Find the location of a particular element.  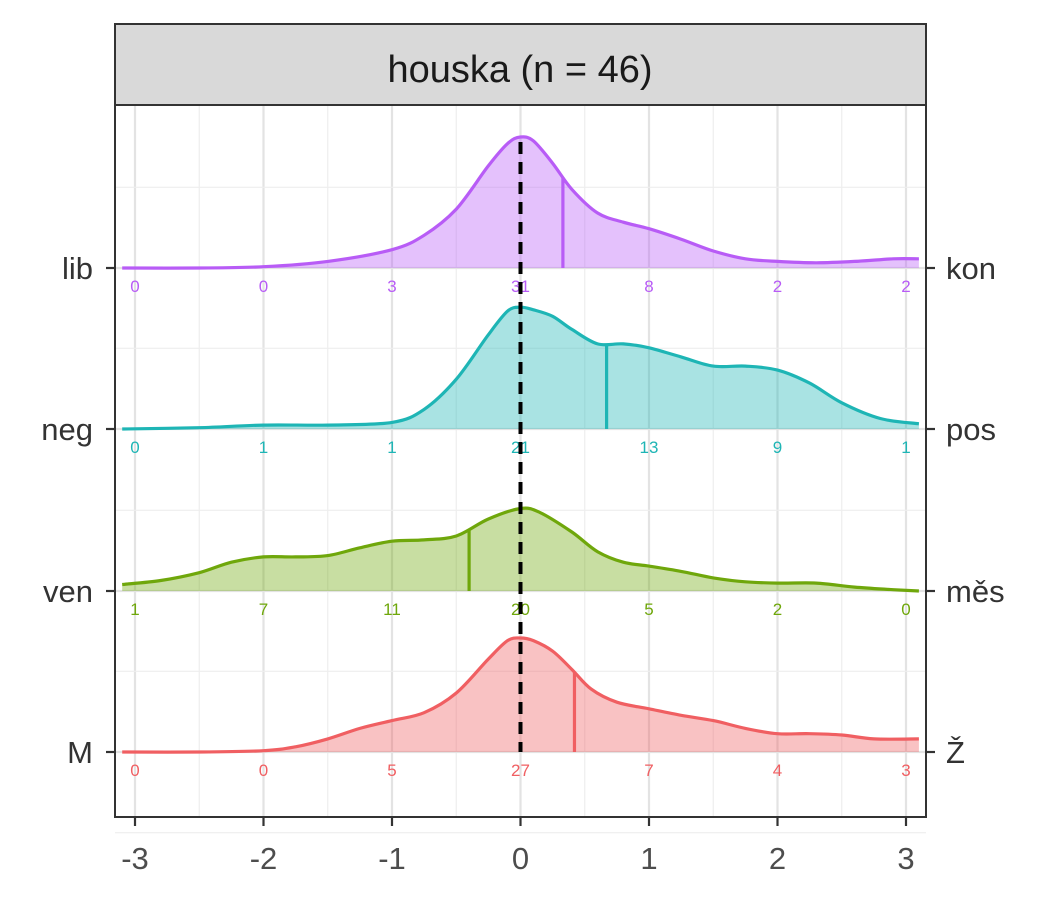

left-label: ven is located at coordinates (68, 591).